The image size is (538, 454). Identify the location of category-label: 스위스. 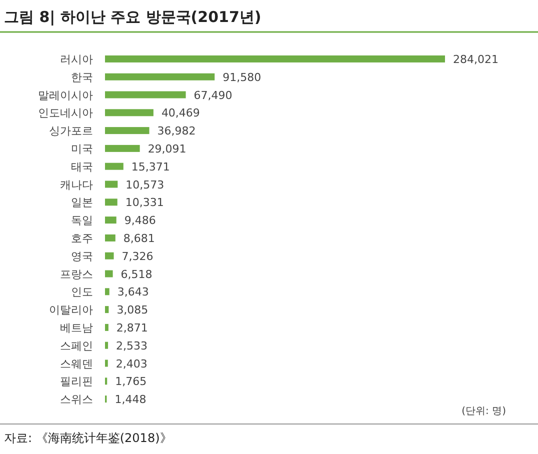
(76, 399).